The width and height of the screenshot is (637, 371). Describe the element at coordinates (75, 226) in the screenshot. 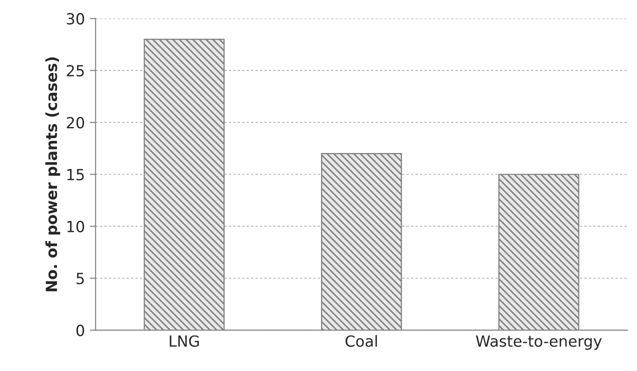

I see `y-tick-label: 10` at that location.